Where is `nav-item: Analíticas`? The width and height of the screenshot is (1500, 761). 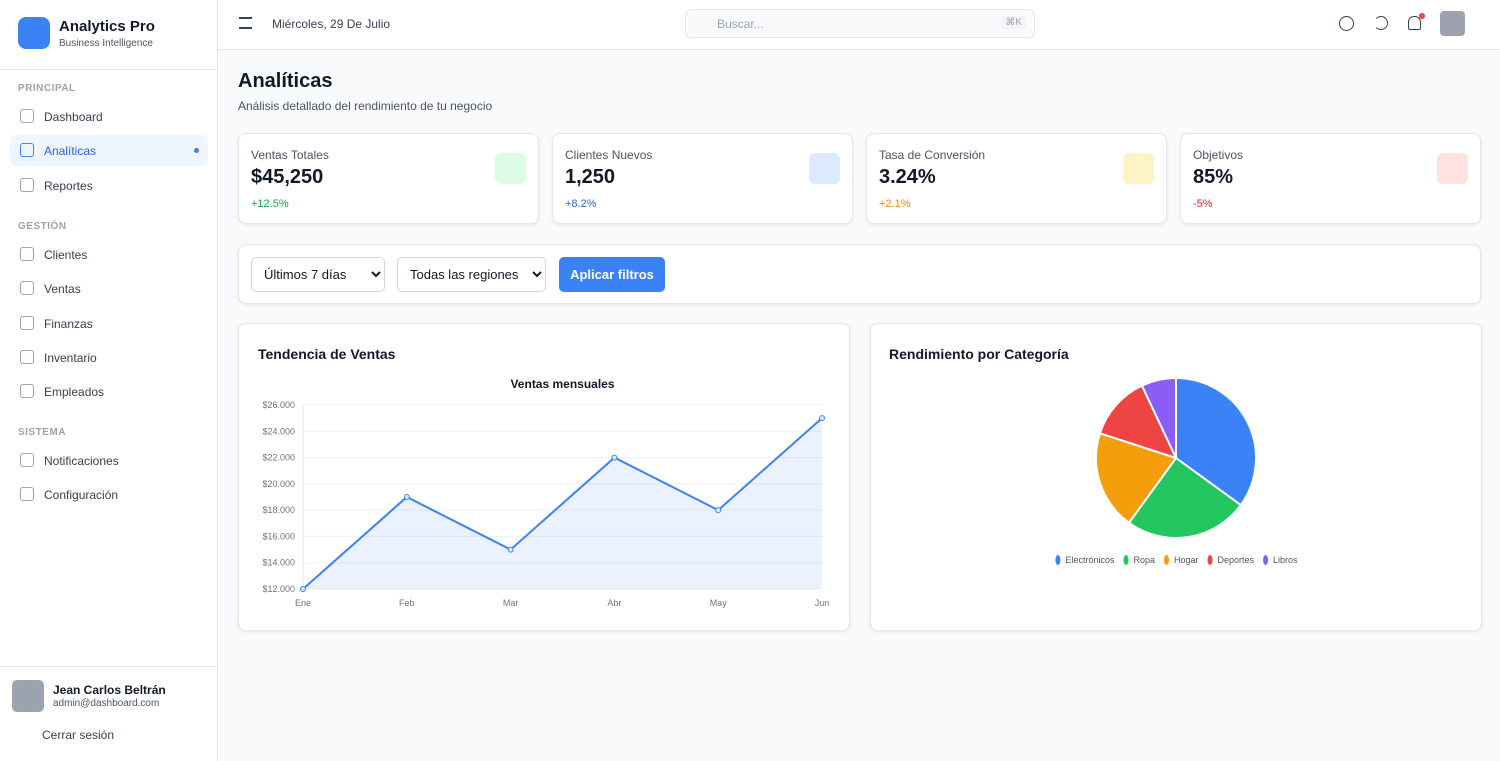
nav-item: Analíticas is located at coordinates (109, 150).